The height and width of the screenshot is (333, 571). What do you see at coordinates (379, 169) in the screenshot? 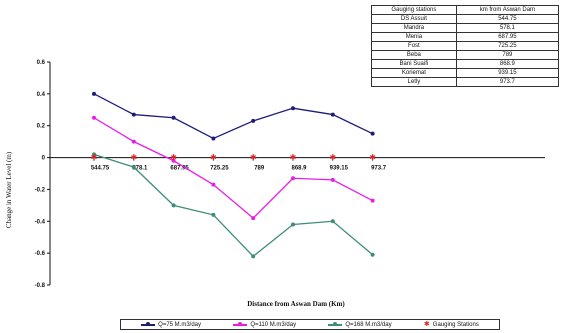
I see `x-tick-label: 973.7` at bounding box center [379, 169].